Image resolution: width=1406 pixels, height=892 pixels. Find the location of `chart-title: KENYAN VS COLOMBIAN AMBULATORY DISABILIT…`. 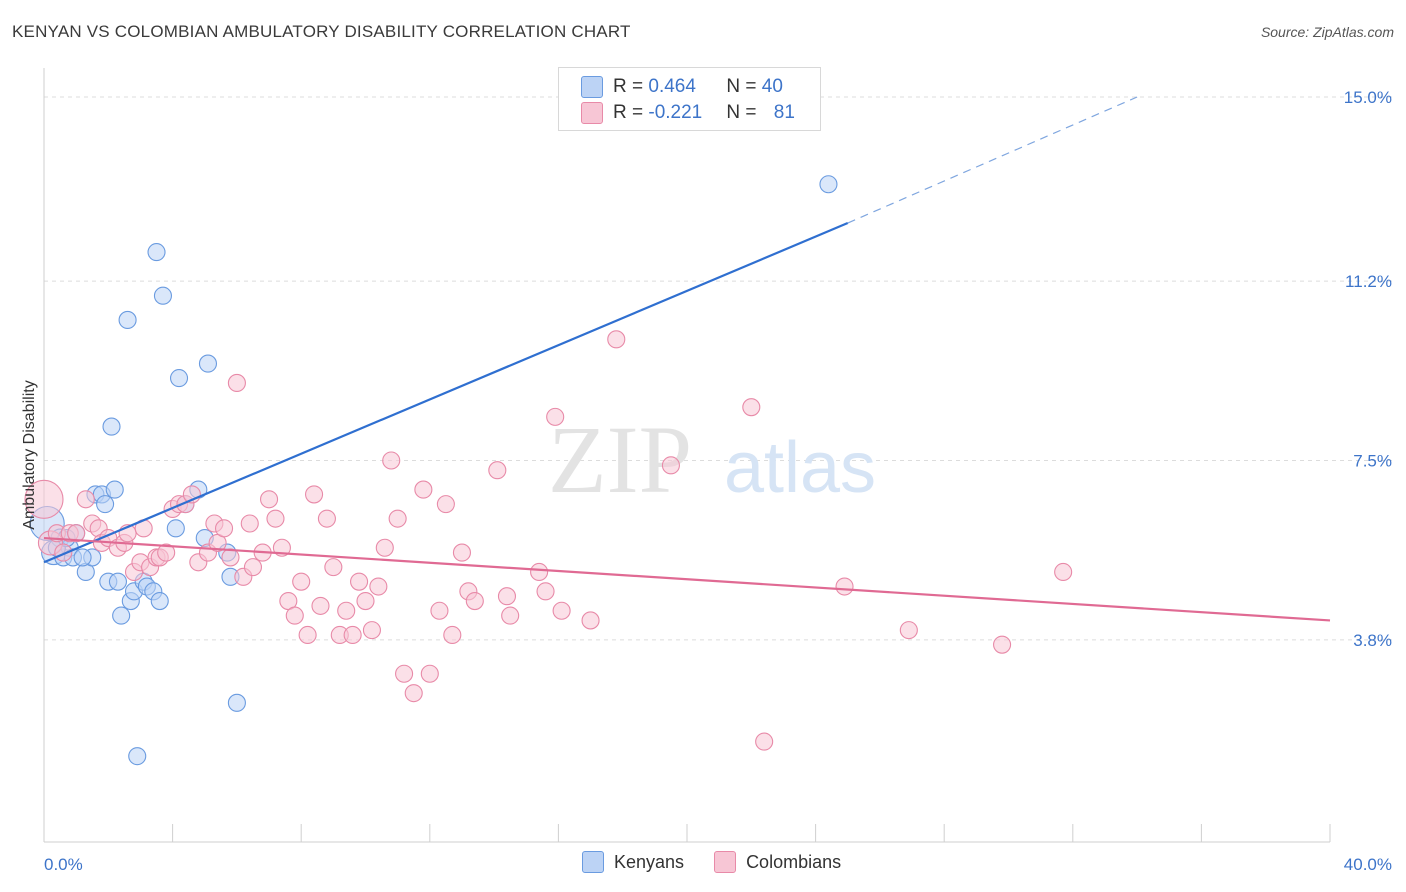

chart-title: KENYAN VS COLOMBIAN AMBULATORY DISABILIT… is located at coordinates (321, 31).